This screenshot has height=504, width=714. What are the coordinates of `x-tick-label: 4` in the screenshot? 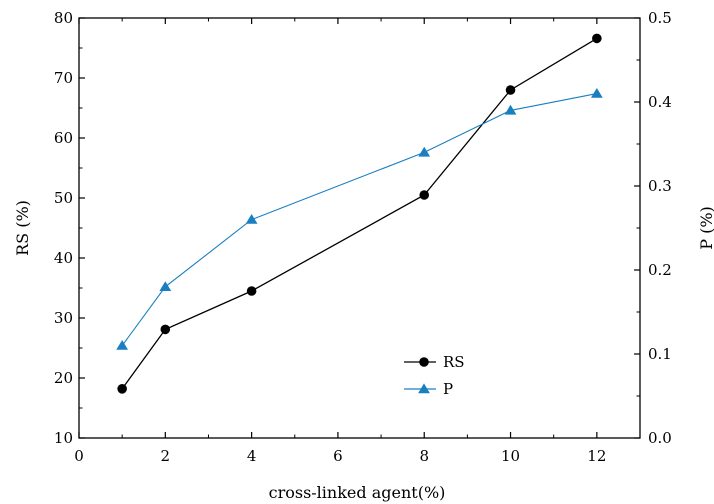 It's located at (252, 456).